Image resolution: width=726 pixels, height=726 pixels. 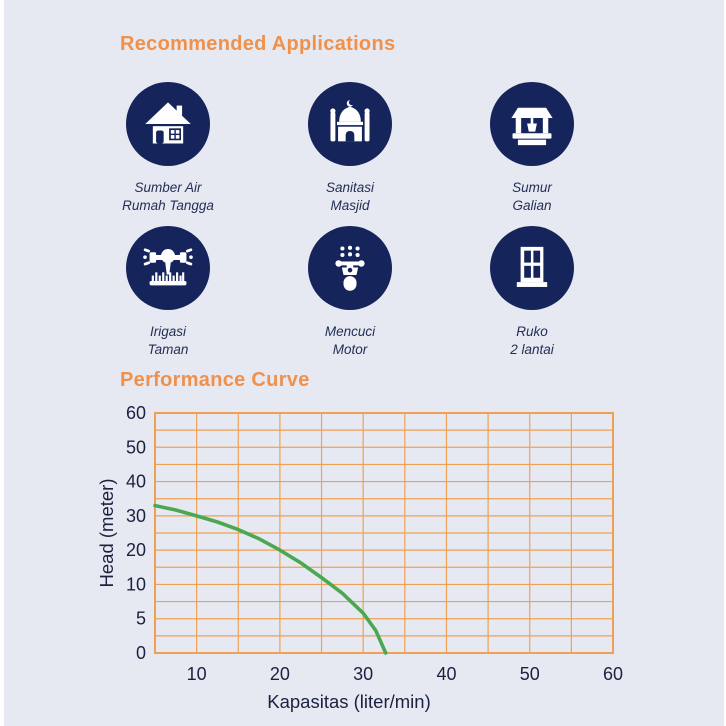 I want to click on x-tick-label: 10, so click(x=197, y=674).